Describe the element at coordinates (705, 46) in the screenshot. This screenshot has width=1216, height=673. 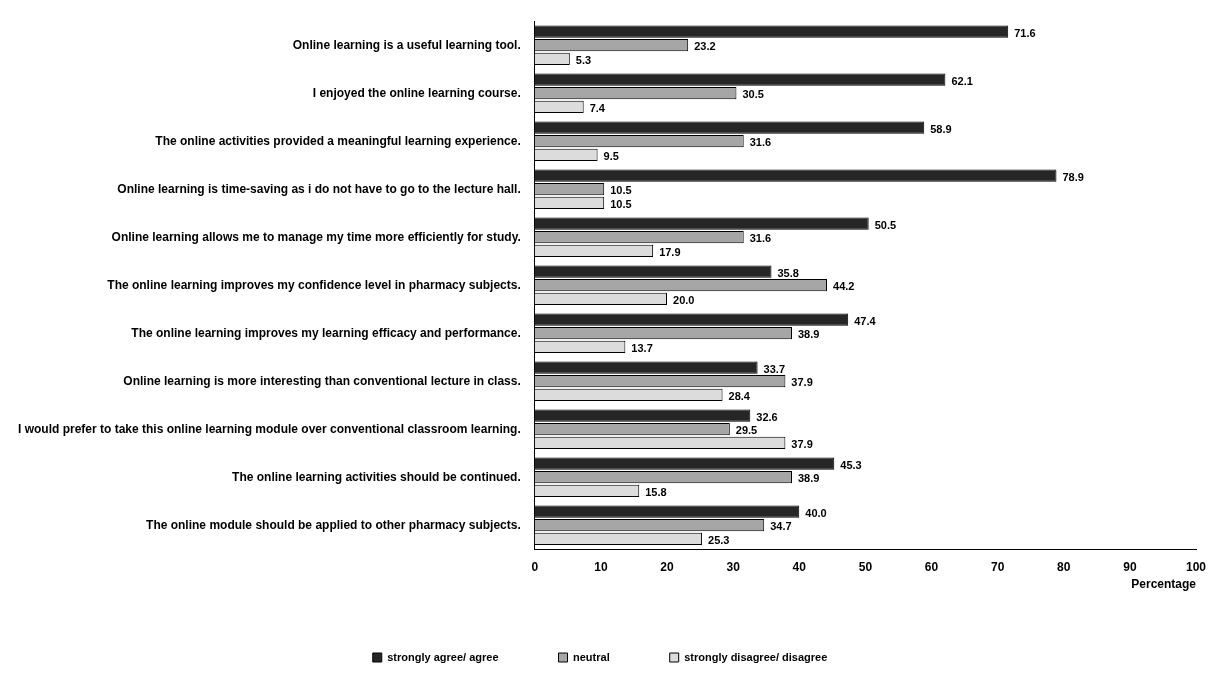
I see `data-label: 23.2` at that location.